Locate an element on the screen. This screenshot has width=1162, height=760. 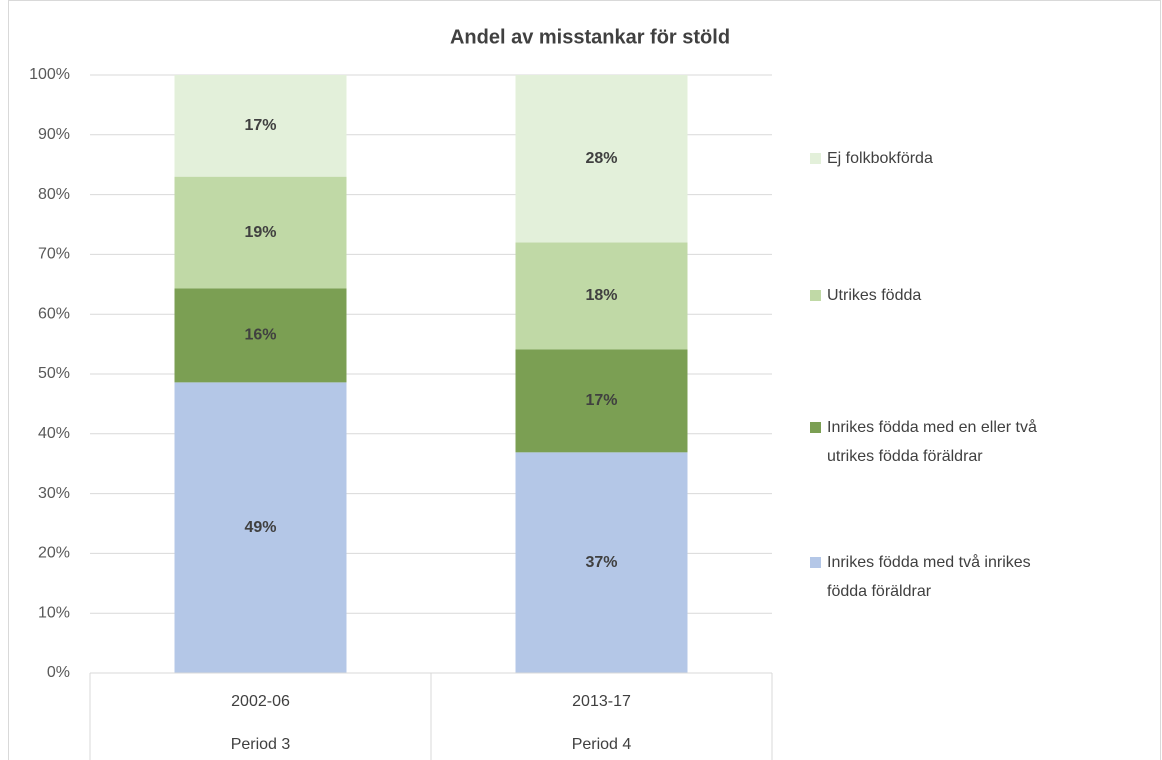
y-tick-label: 80% is located at coordinates (54, 194).